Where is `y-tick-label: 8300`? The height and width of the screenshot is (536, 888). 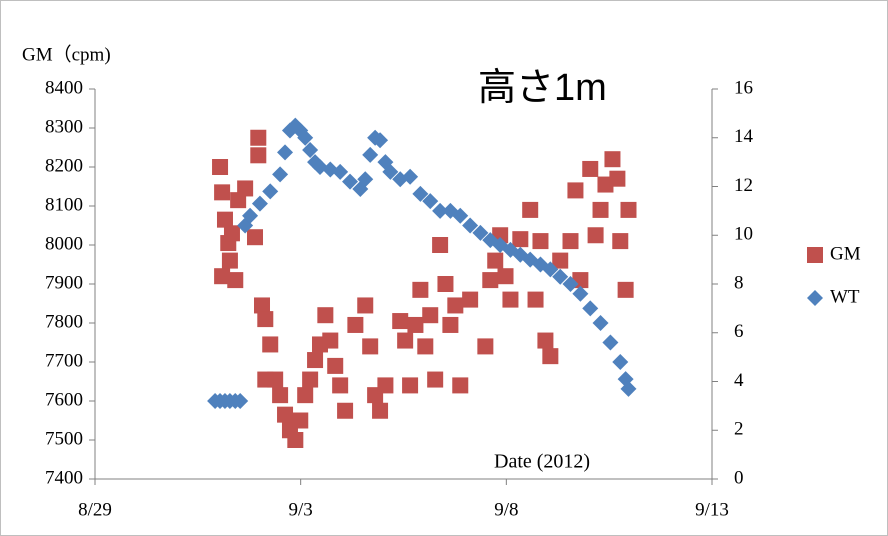
y-tick-label: 8300 is located at coordinates (64, 126).